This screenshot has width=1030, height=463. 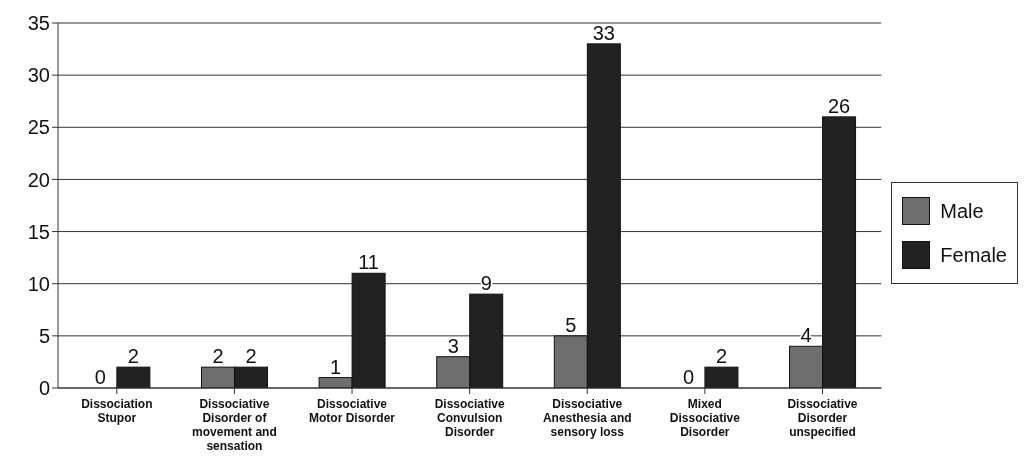 I want to click on data-label: 26, so click(x=839, y=105).